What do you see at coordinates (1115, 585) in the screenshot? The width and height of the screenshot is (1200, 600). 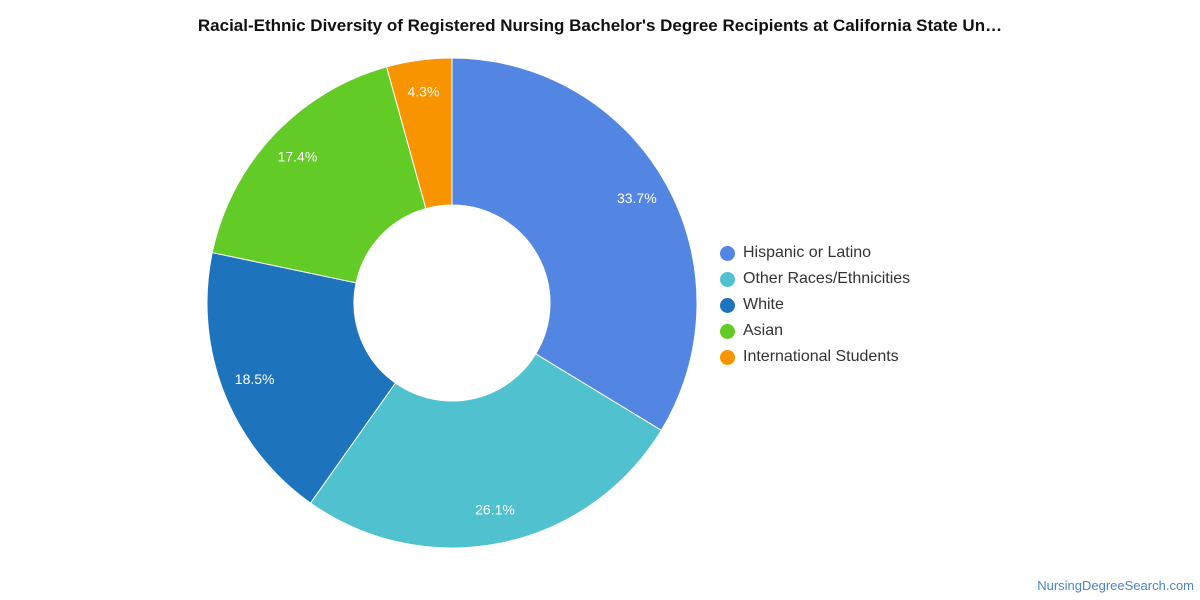 I see `source-credit-link: NursingDegreeSearch.com` at bounding box center [1115, 585].